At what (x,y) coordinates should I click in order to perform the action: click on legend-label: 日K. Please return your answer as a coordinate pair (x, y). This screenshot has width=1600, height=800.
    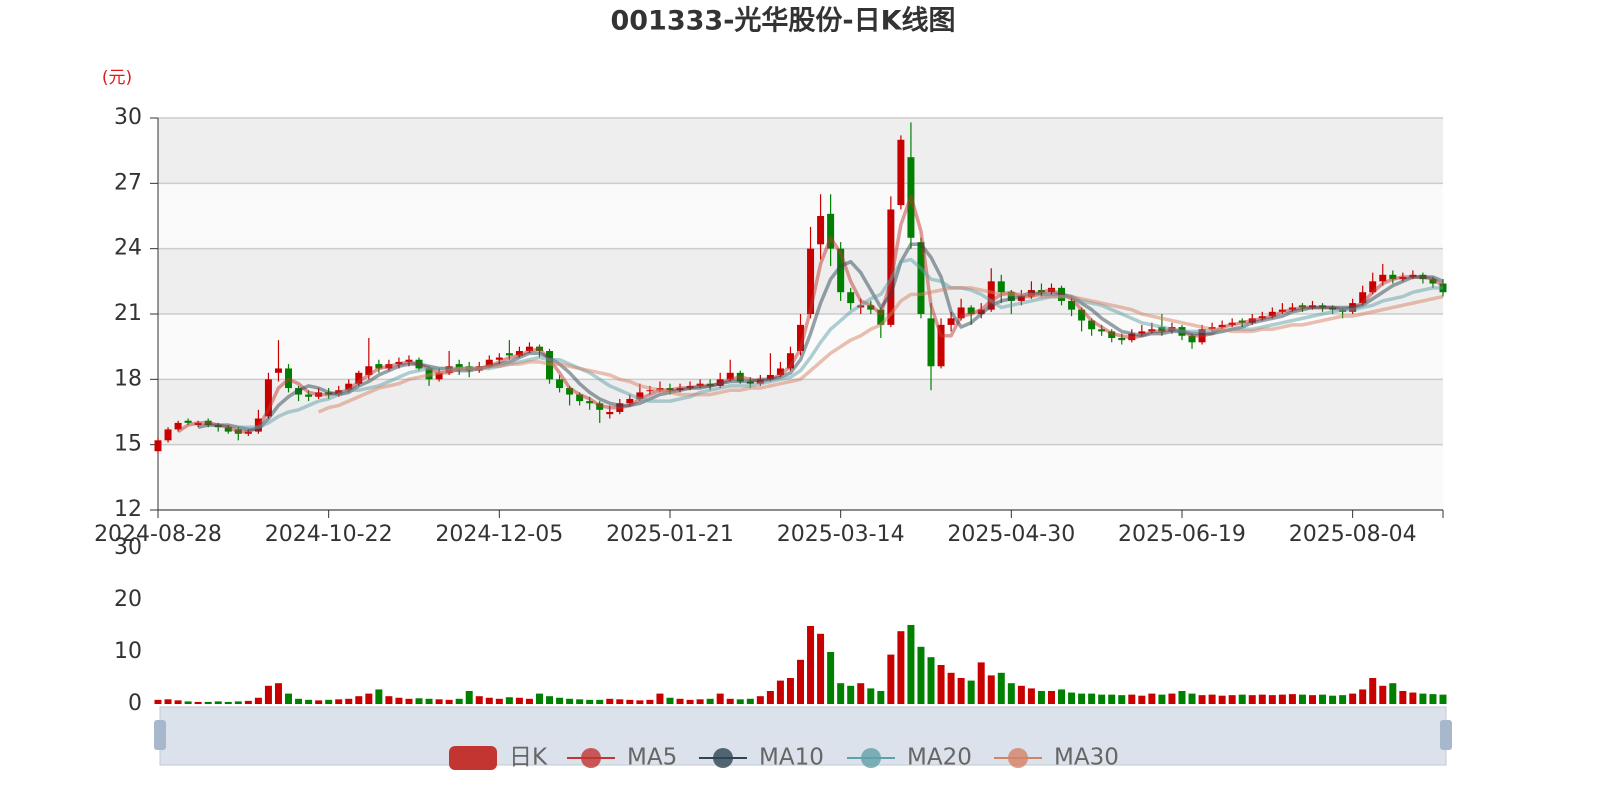
    Looking at the image, I should click on (528, 758).